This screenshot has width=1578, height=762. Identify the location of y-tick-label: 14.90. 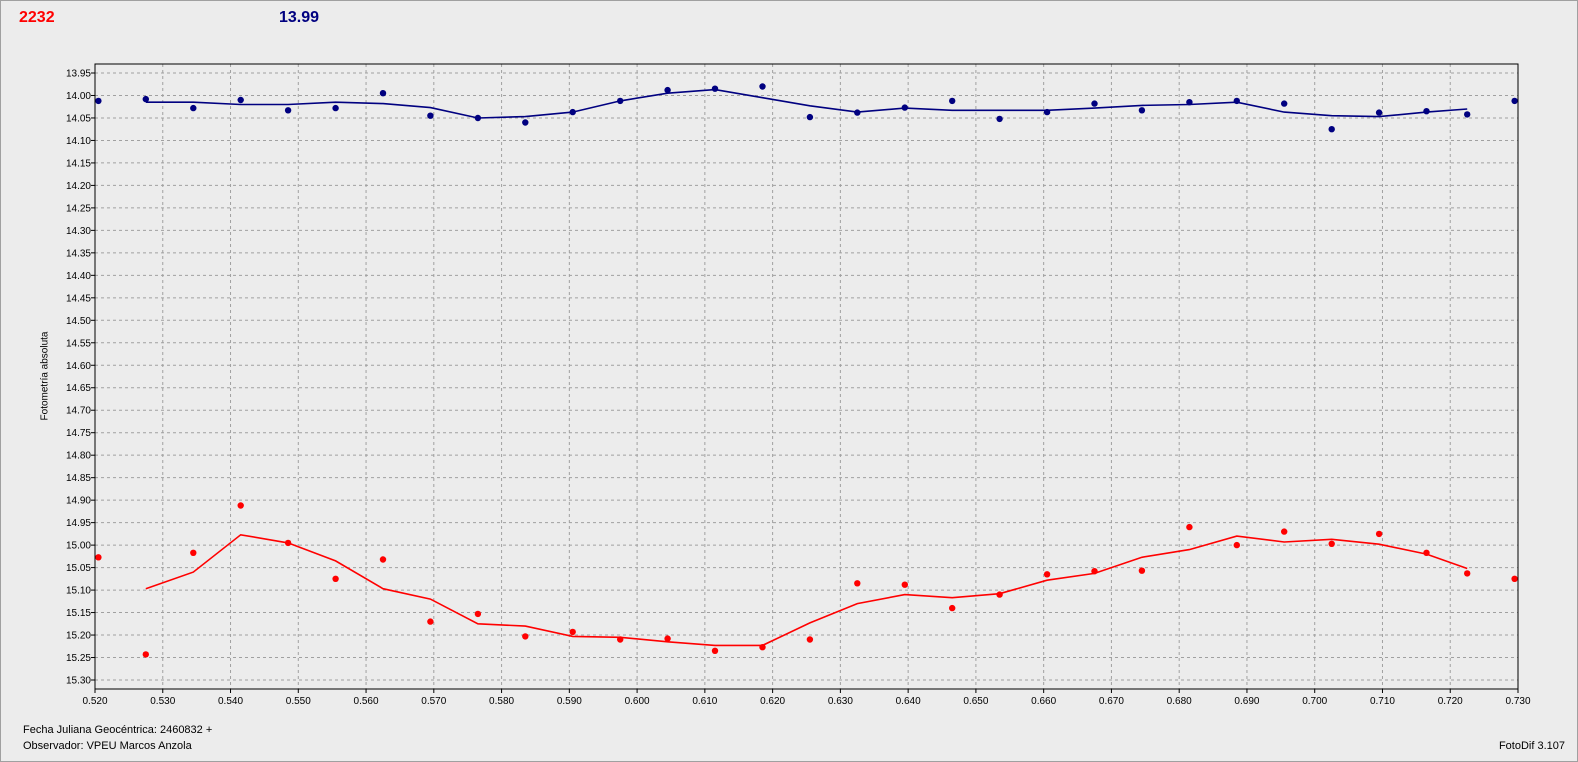
(78, 501).